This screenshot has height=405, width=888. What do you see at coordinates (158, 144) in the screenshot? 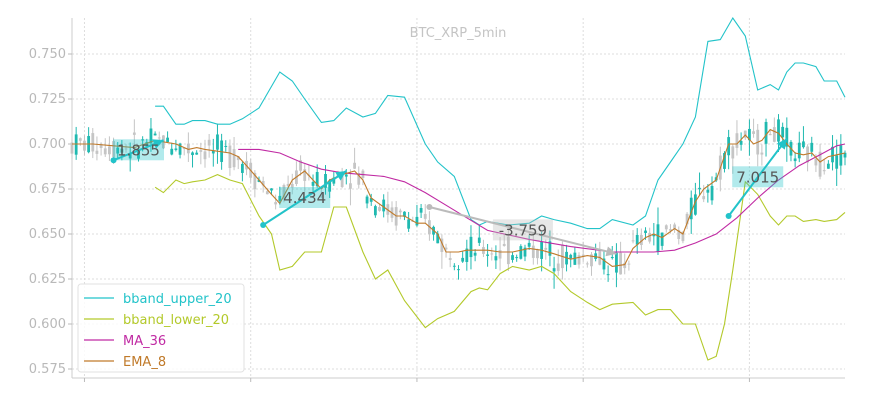
I see `trade-arrow-head` at bounding box center [158, 144].